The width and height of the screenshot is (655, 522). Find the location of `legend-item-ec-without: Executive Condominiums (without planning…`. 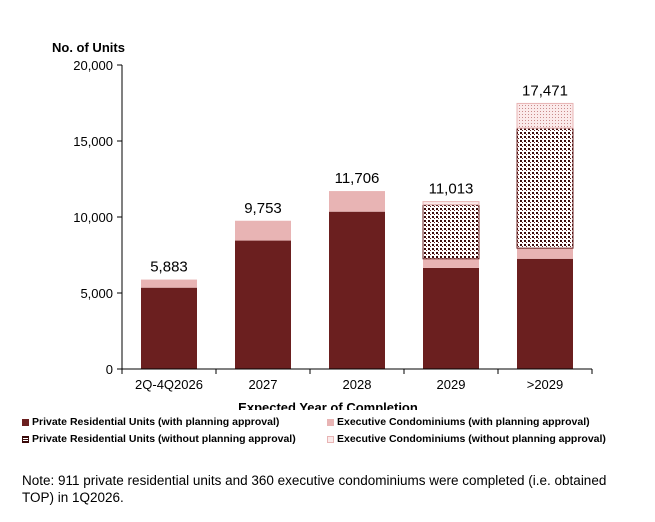

legend-item-ec-without: Executive Condominiums (without planning… is located at coordinates (466, 439).